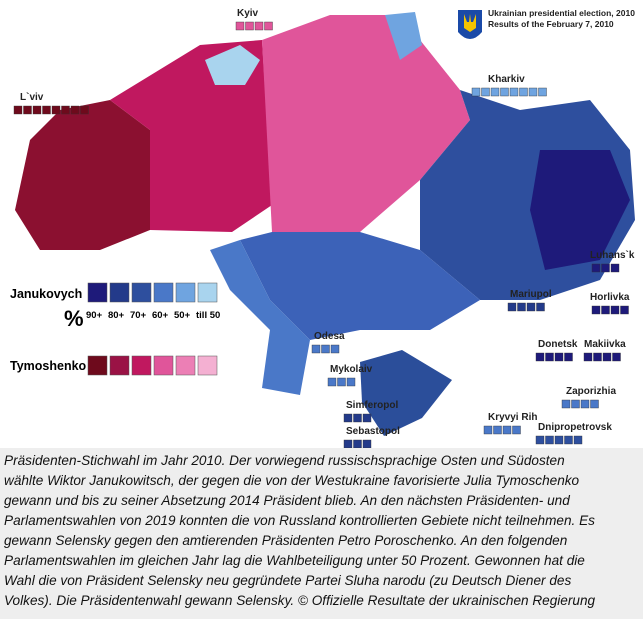 The width and height of the screenshot is (643, 619). Describe the element at coordinates (138, 315) in the screenshot. I see `legend-level: 70+` at that location.